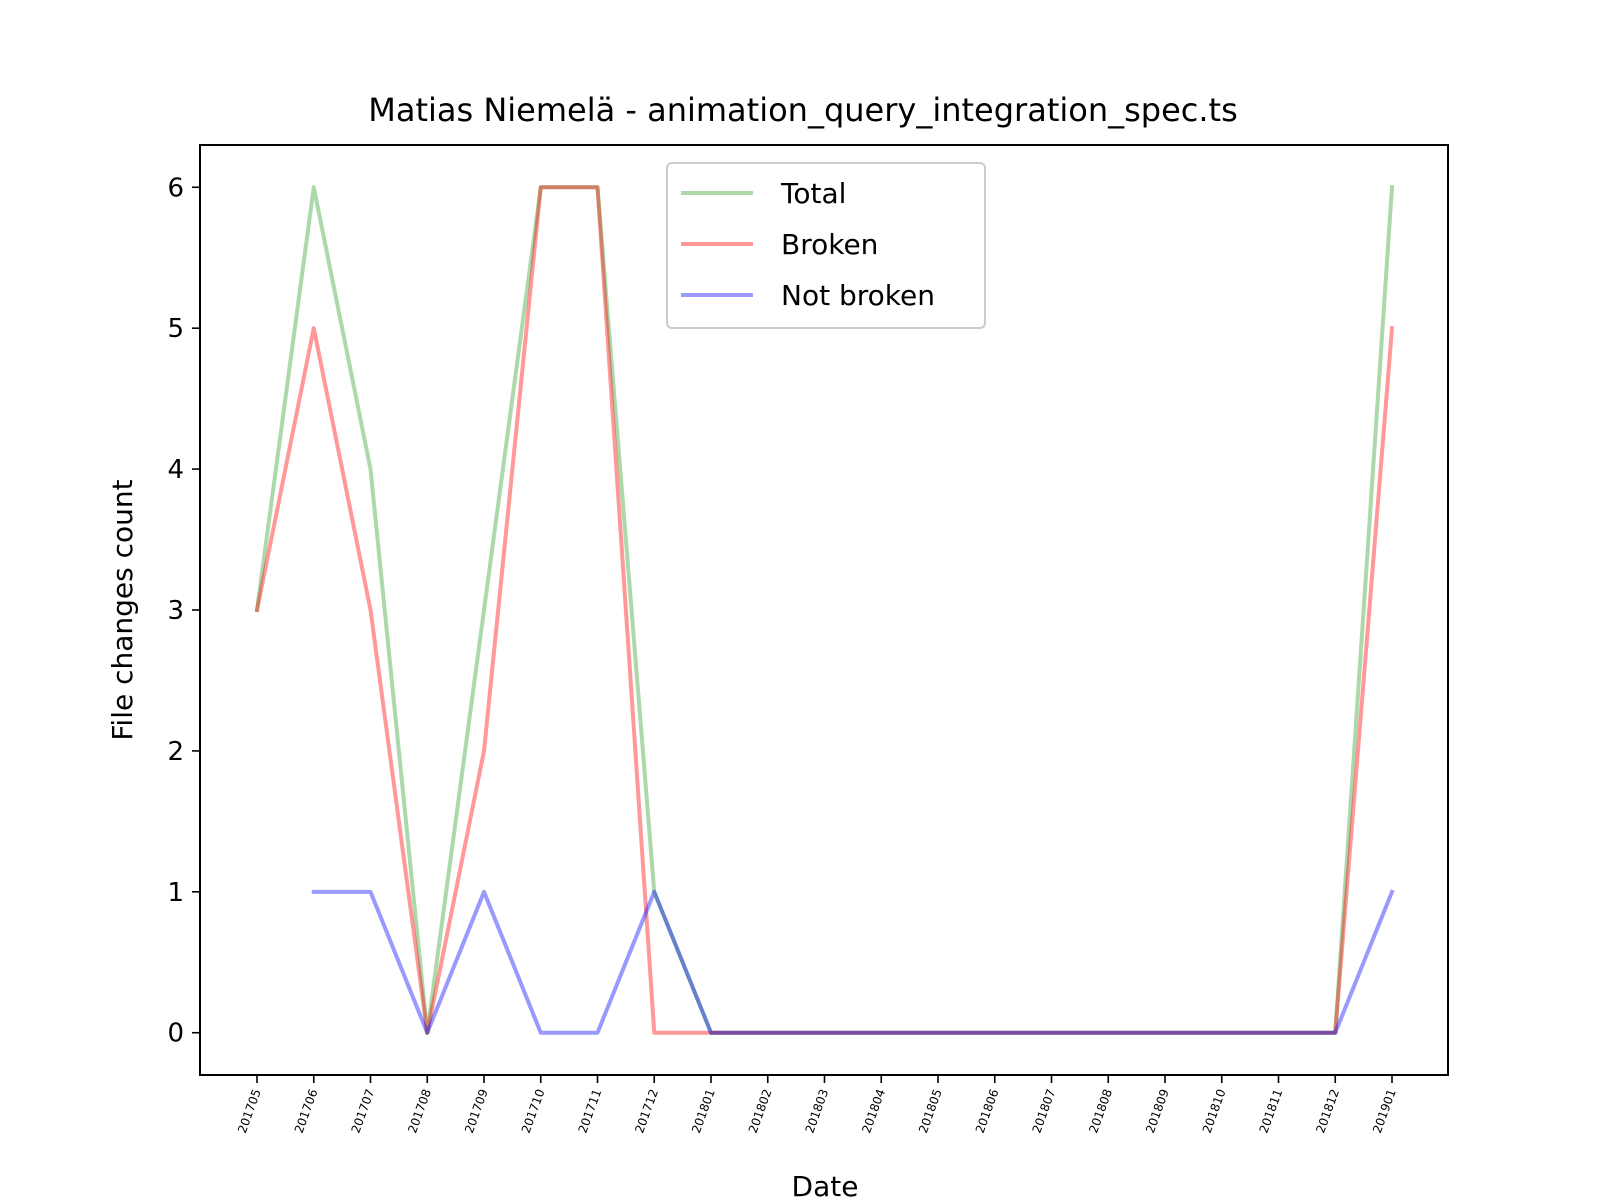  Describe the element at coordinates (646, 1111) in the screenshot. I see `x-tick-label: 201712` at that location.